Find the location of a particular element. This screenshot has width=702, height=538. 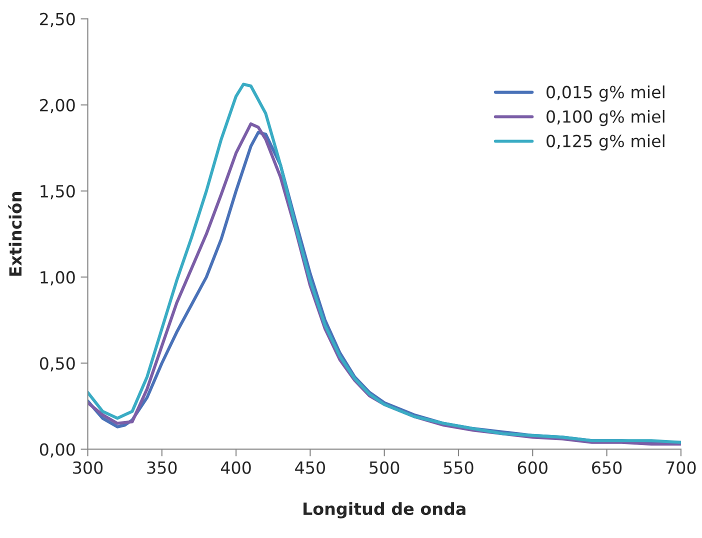

y-tick-label: 2,50 is located at coordinates (57, 20).